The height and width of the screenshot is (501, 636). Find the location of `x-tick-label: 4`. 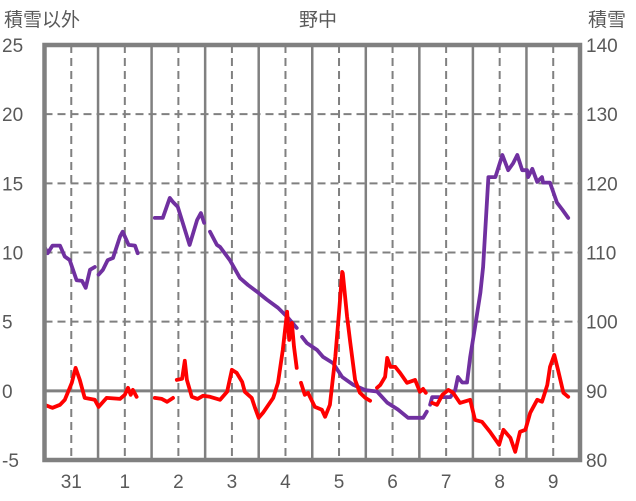

x-tick-label: 4 is located at coordinates (285, 482).